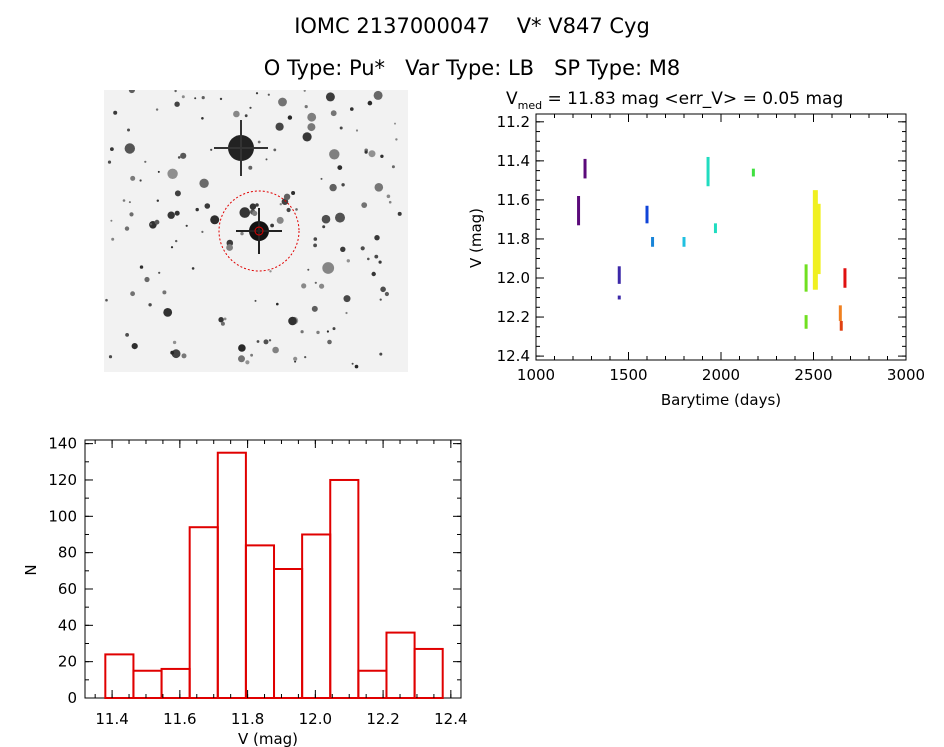  What do you see at coordinates (67, 662) in the screenshot?
I see `y-tick-label: 20` at bounding box center [67, 662].